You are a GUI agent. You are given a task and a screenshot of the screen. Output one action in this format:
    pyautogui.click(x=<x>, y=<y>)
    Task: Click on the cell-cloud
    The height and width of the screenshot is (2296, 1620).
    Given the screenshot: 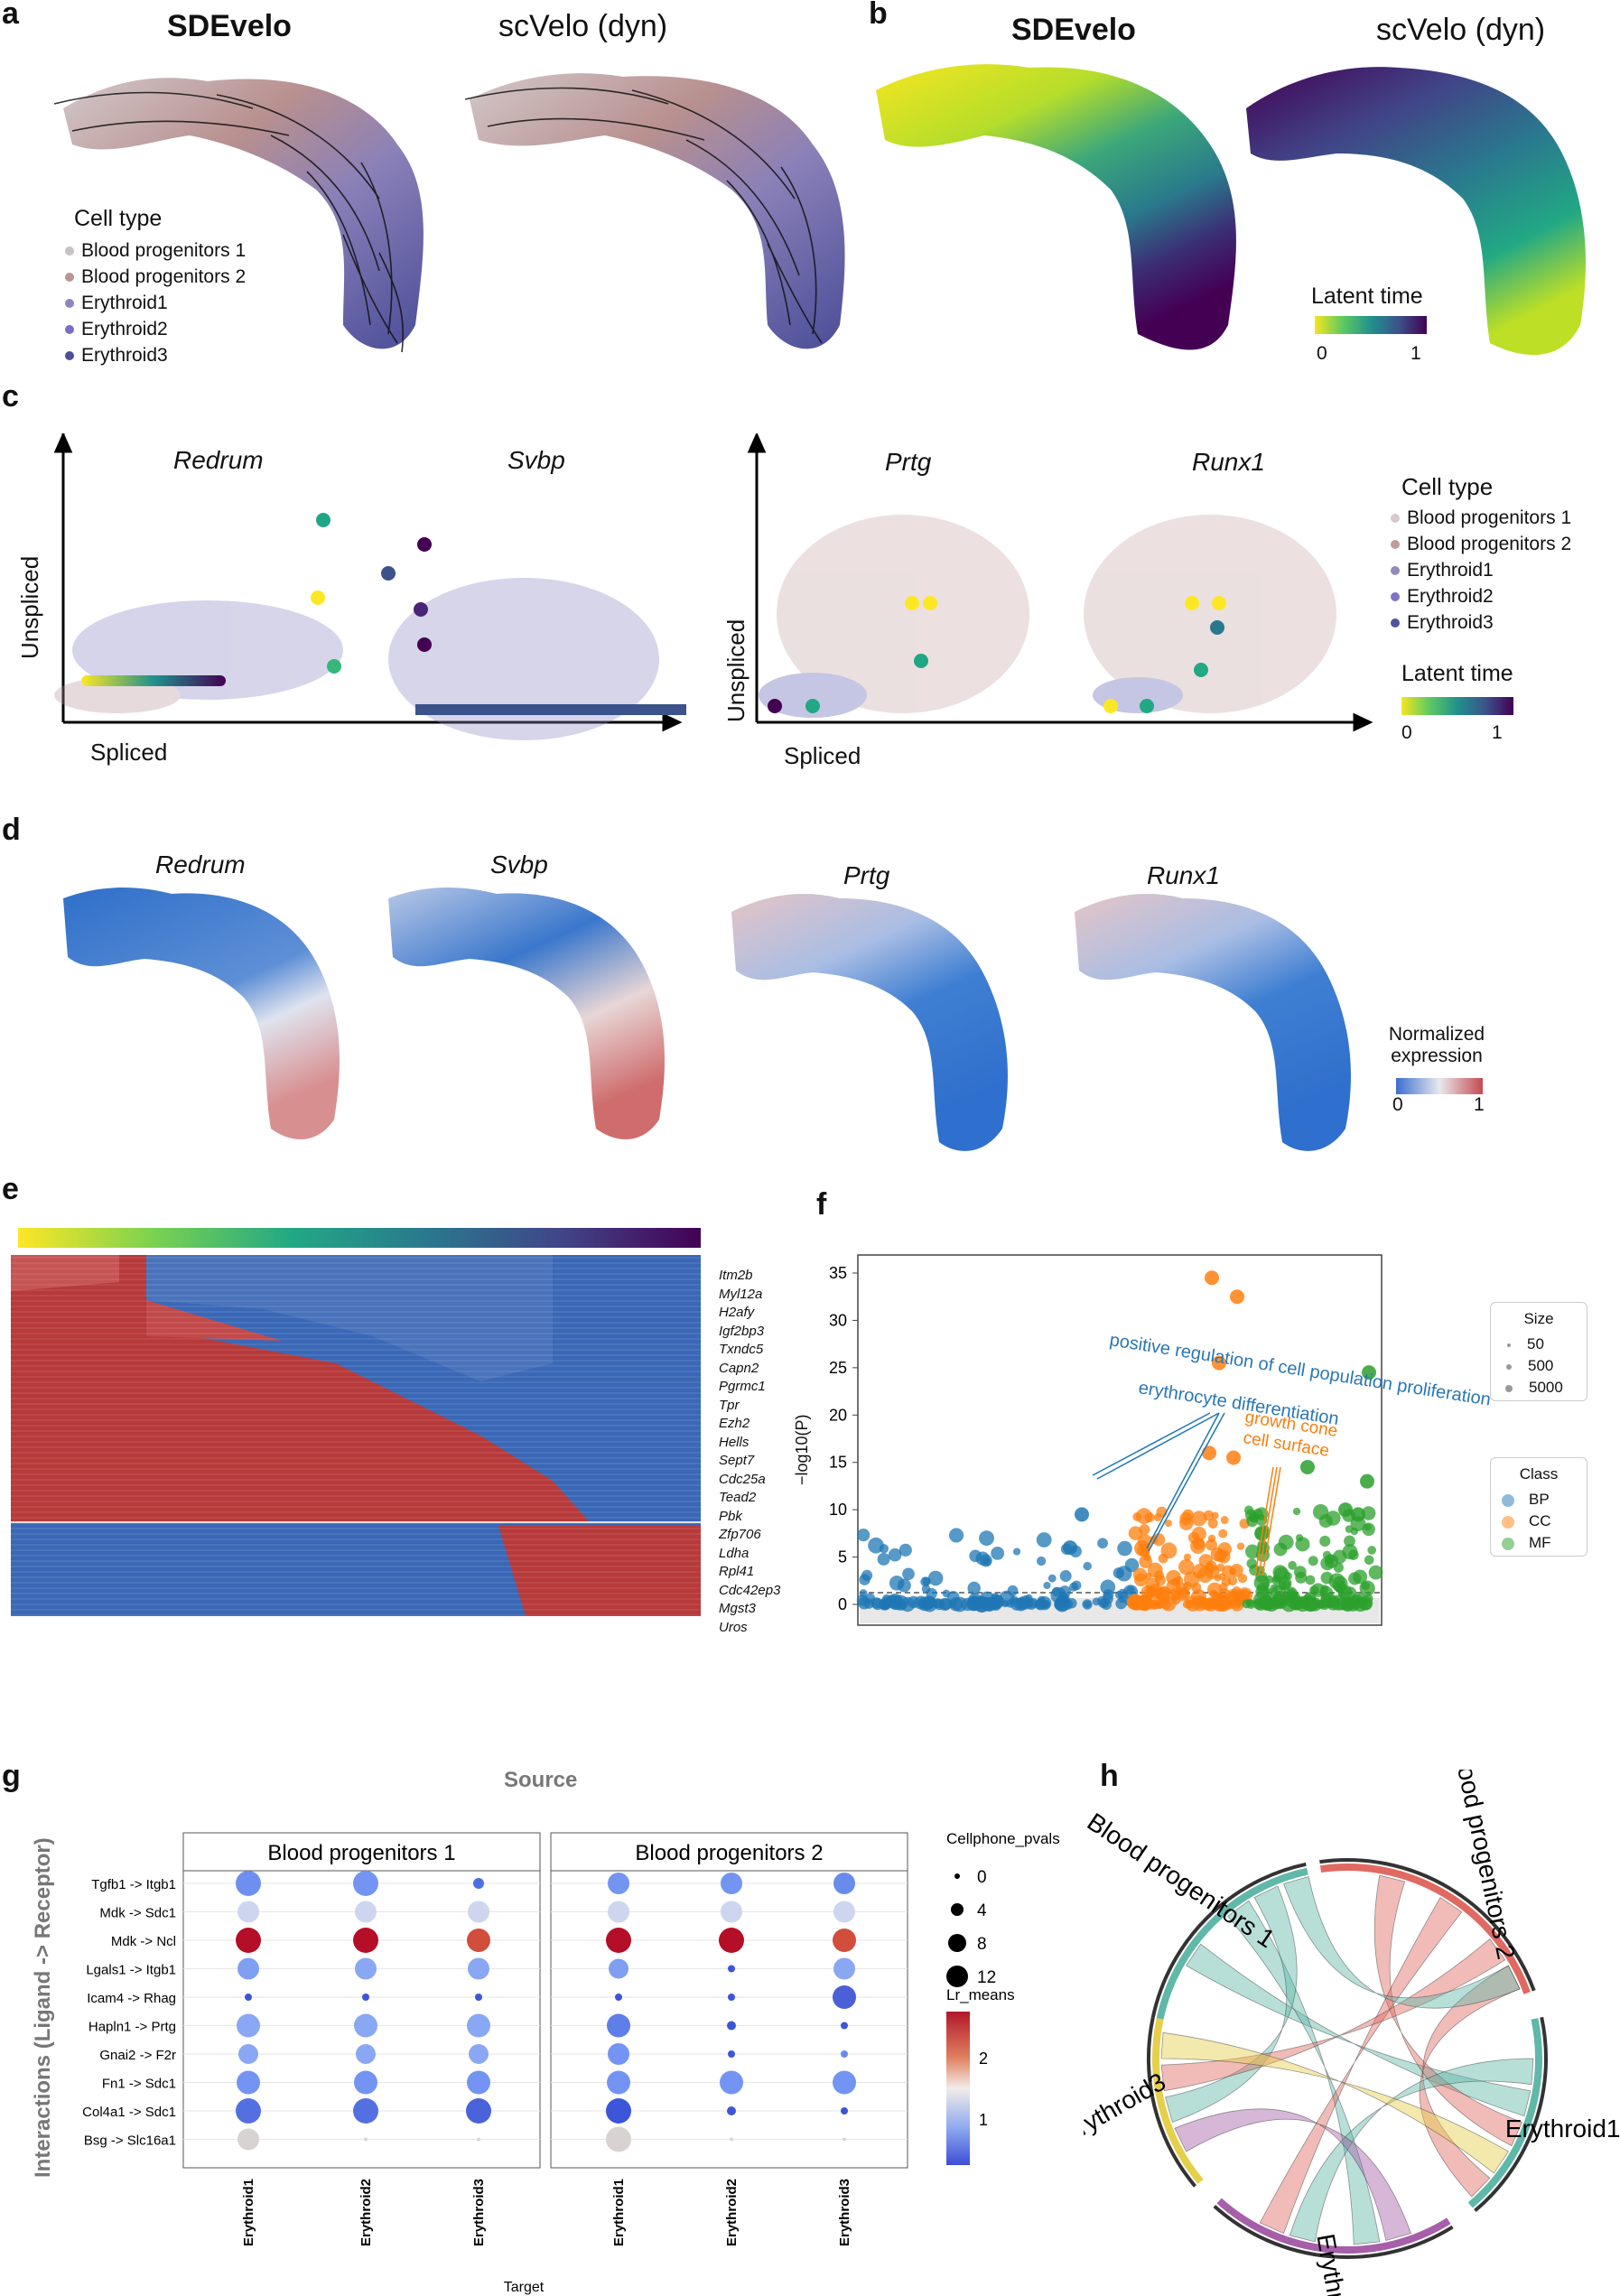 What is the action you would take?
    pyautogui.click(x=243, y=213)
    